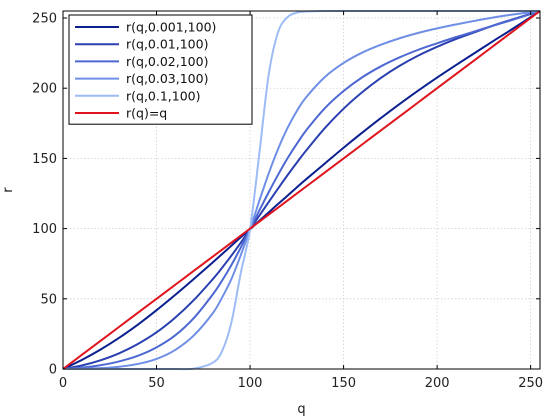  I want to click on x-tick-label: 0, so click(63, 383).